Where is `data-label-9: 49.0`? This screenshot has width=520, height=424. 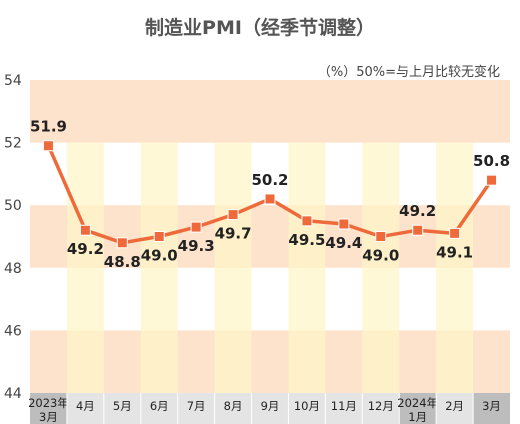 data-label-9: 49.0 is located at coordinates (380, 256).